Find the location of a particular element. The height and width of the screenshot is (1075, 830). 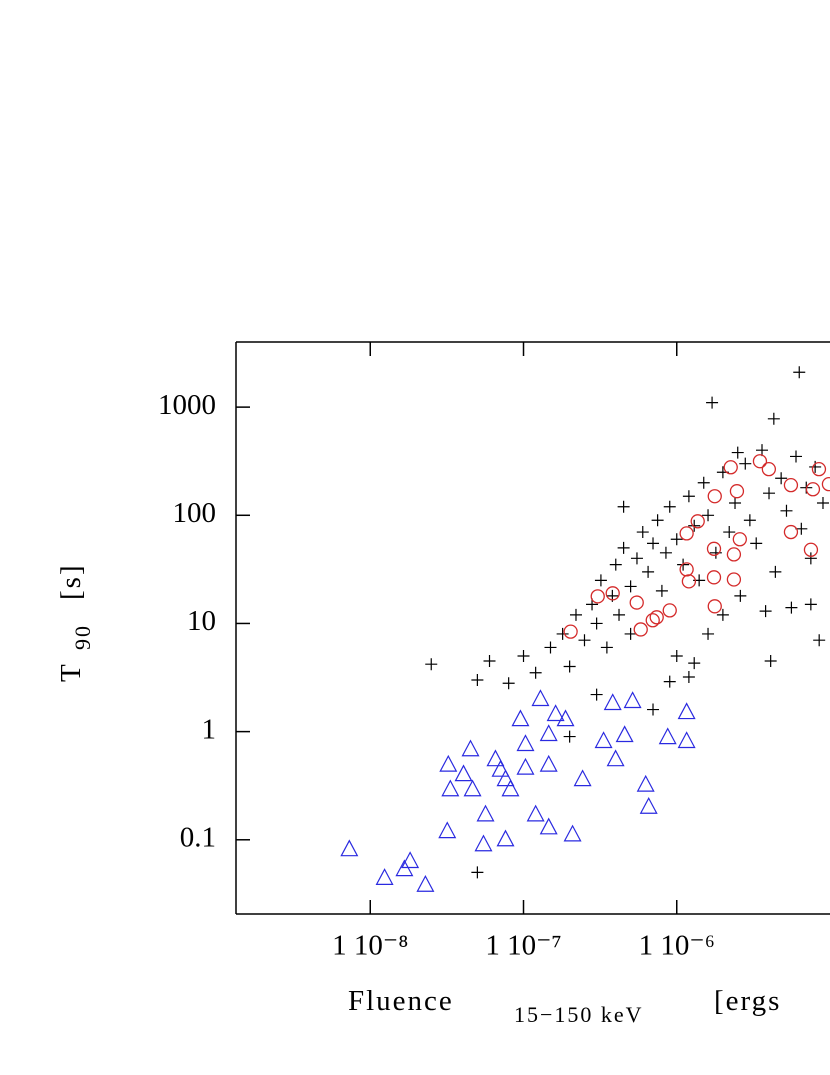

y-tick-label: 1 is located at coordinates (209, 729).